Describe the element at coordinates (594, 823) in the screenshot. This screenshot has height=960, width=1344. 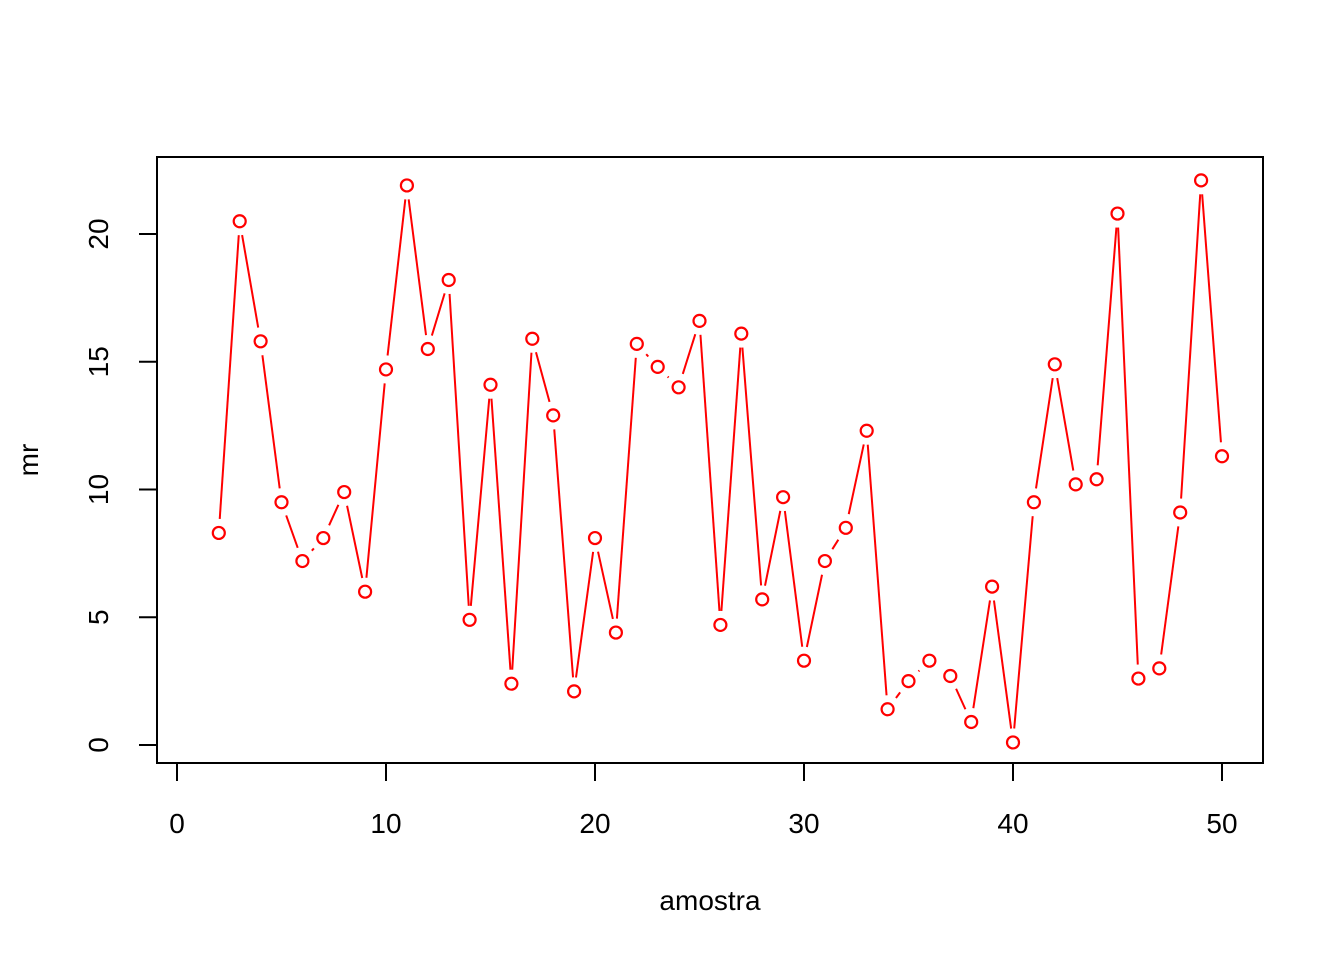
I see `x-tick-label: 20` at that location.